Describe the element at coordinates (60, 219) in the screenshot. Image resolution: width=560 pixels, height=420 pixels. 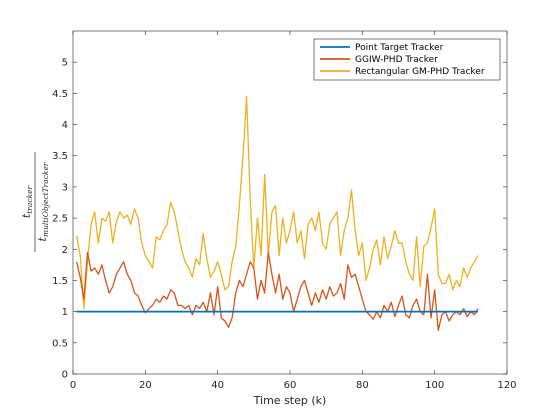
I see `y-tick-label: 2.5` at that location.